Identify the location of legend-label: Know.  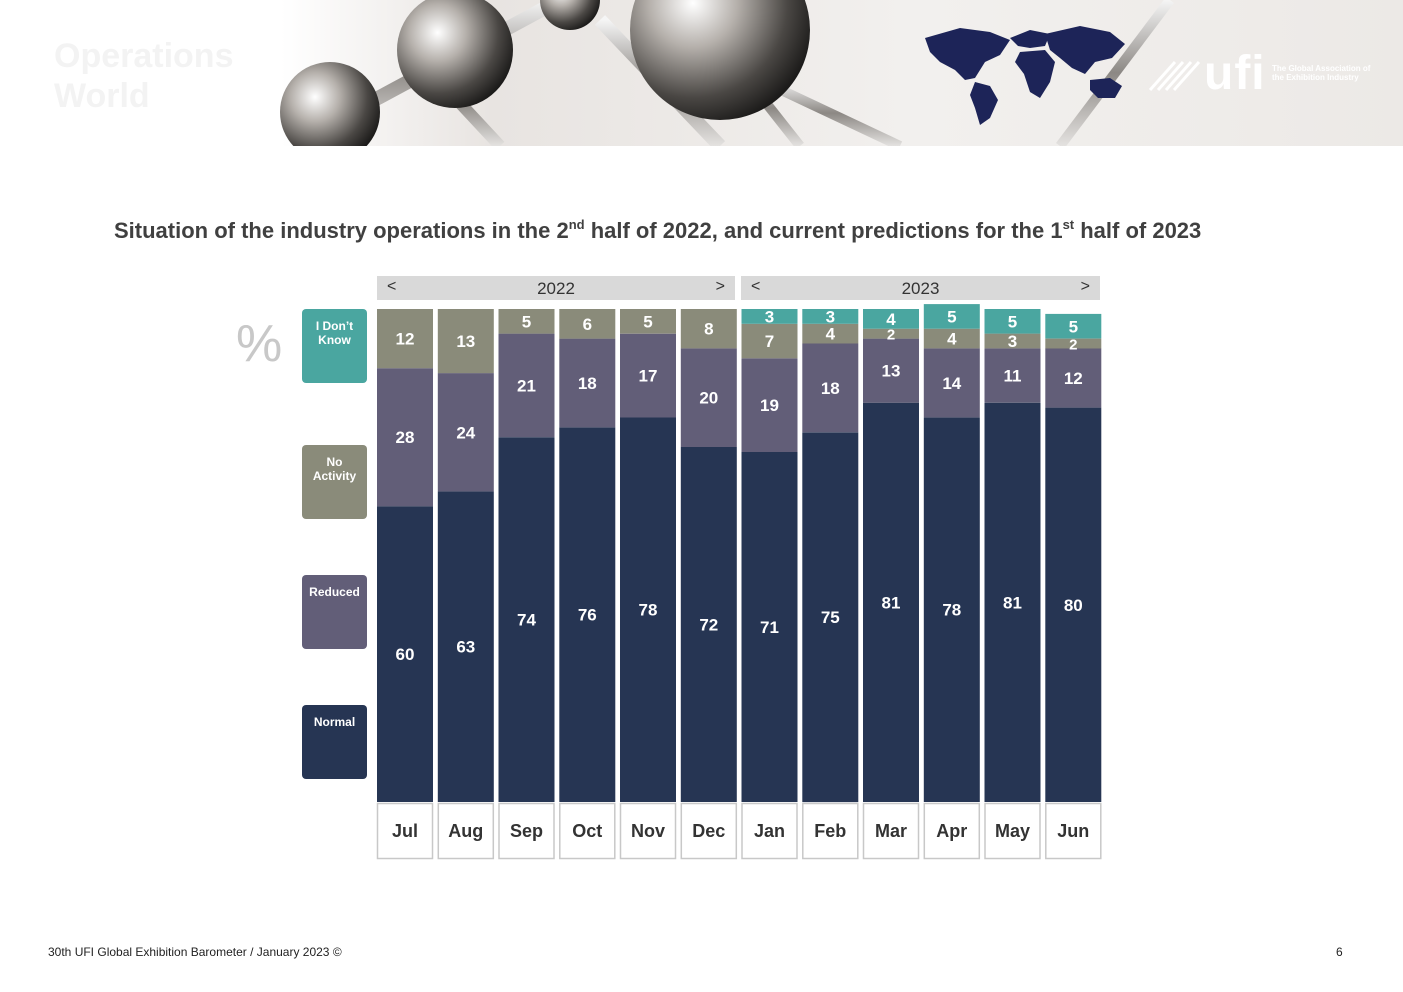
(334, 340).